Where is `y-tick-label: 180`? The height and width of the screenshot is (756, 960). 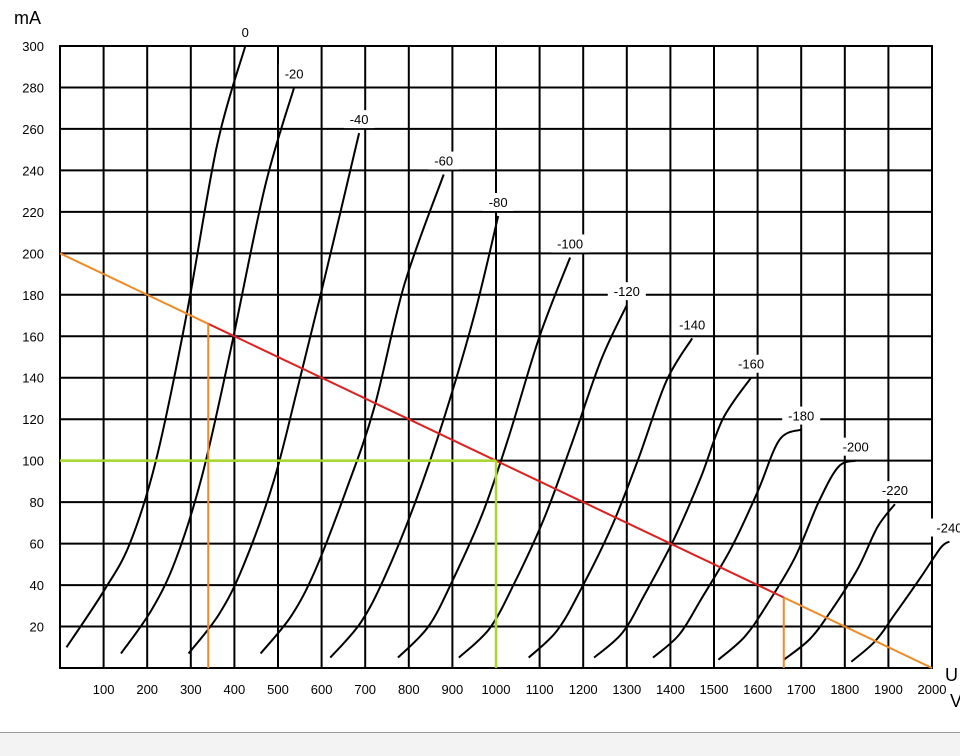 y-tick-label: 180 is located at coordinates (33, 295).